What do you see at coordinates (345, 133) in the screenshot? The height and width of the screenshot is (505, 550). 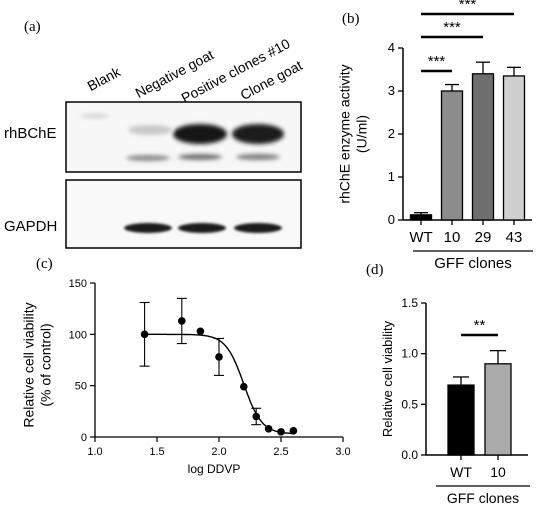 I see `y-axis-label-line-0: rhChE enzyme activity` at bounding box center [345, 133].